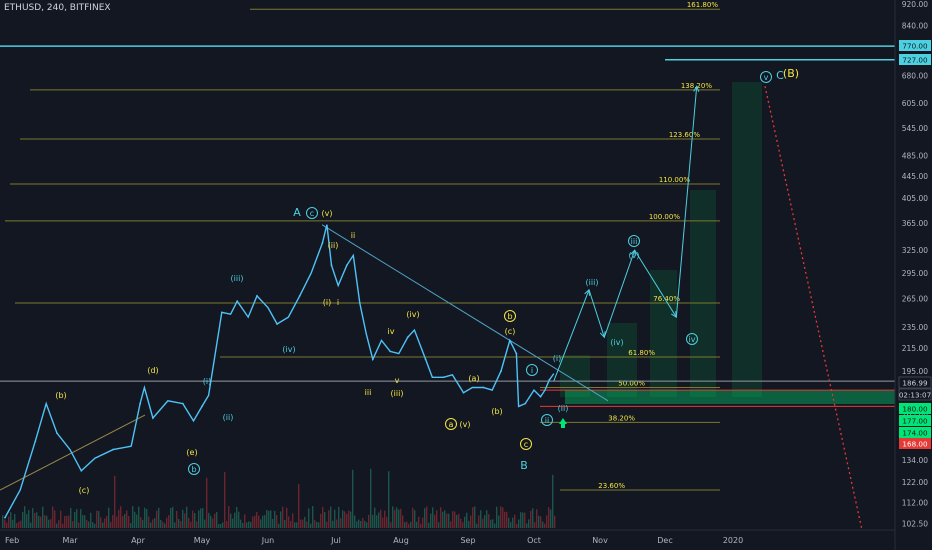 The width and height of the screenshot is (932, 550). I want to click on green-zone, so click(663, 333).